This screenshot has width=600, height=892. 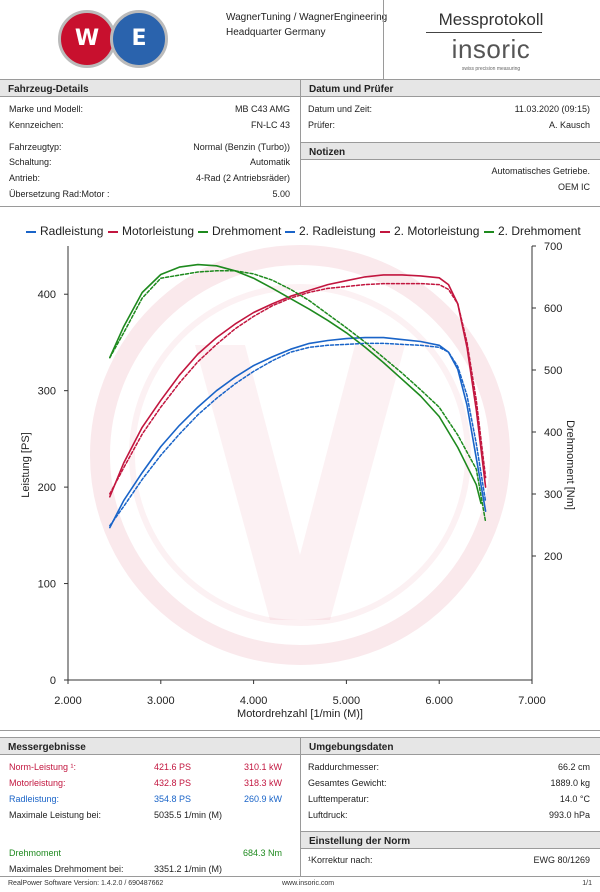 I want to click on env-label-air-temp: Lufttemperatur:, so click(x=339, y=799).